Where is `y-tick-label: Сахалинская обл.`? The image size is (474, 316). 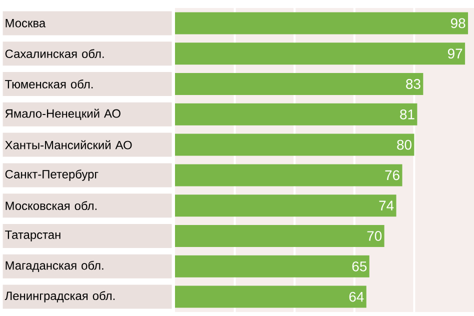
y-tick-label: Сахалинская обл. is located at coordinates (54, 53).